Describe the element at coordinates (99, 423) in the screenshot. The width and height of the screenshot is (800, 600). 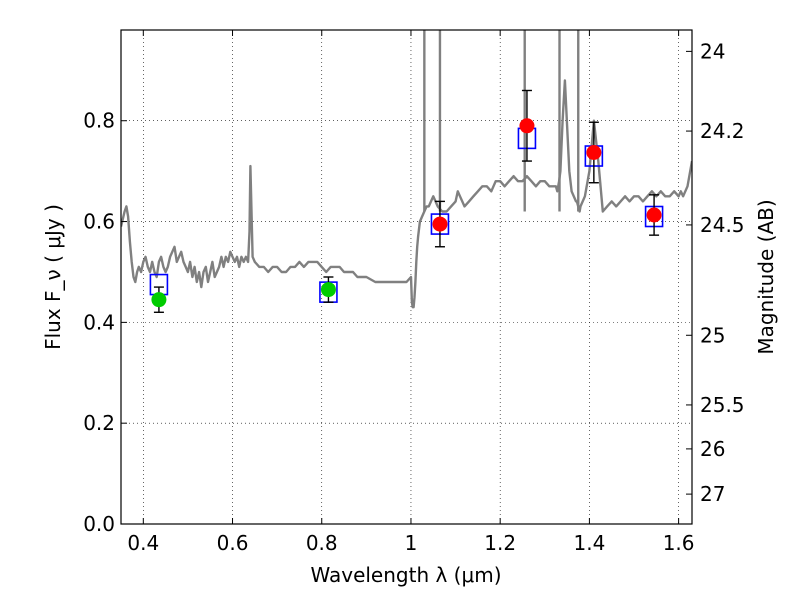
I see `y-tick-label: 0.2` at that location.